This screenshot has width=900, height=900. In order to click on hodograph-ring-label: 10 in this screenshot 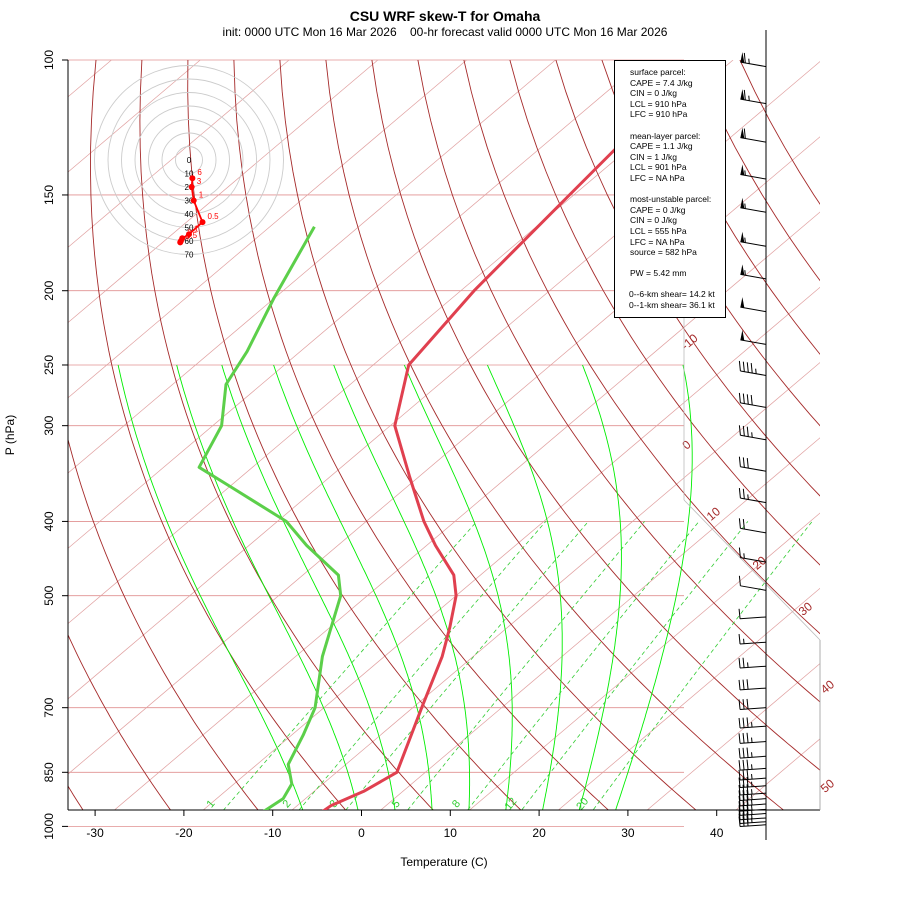, I will do `click(189, 174)`.